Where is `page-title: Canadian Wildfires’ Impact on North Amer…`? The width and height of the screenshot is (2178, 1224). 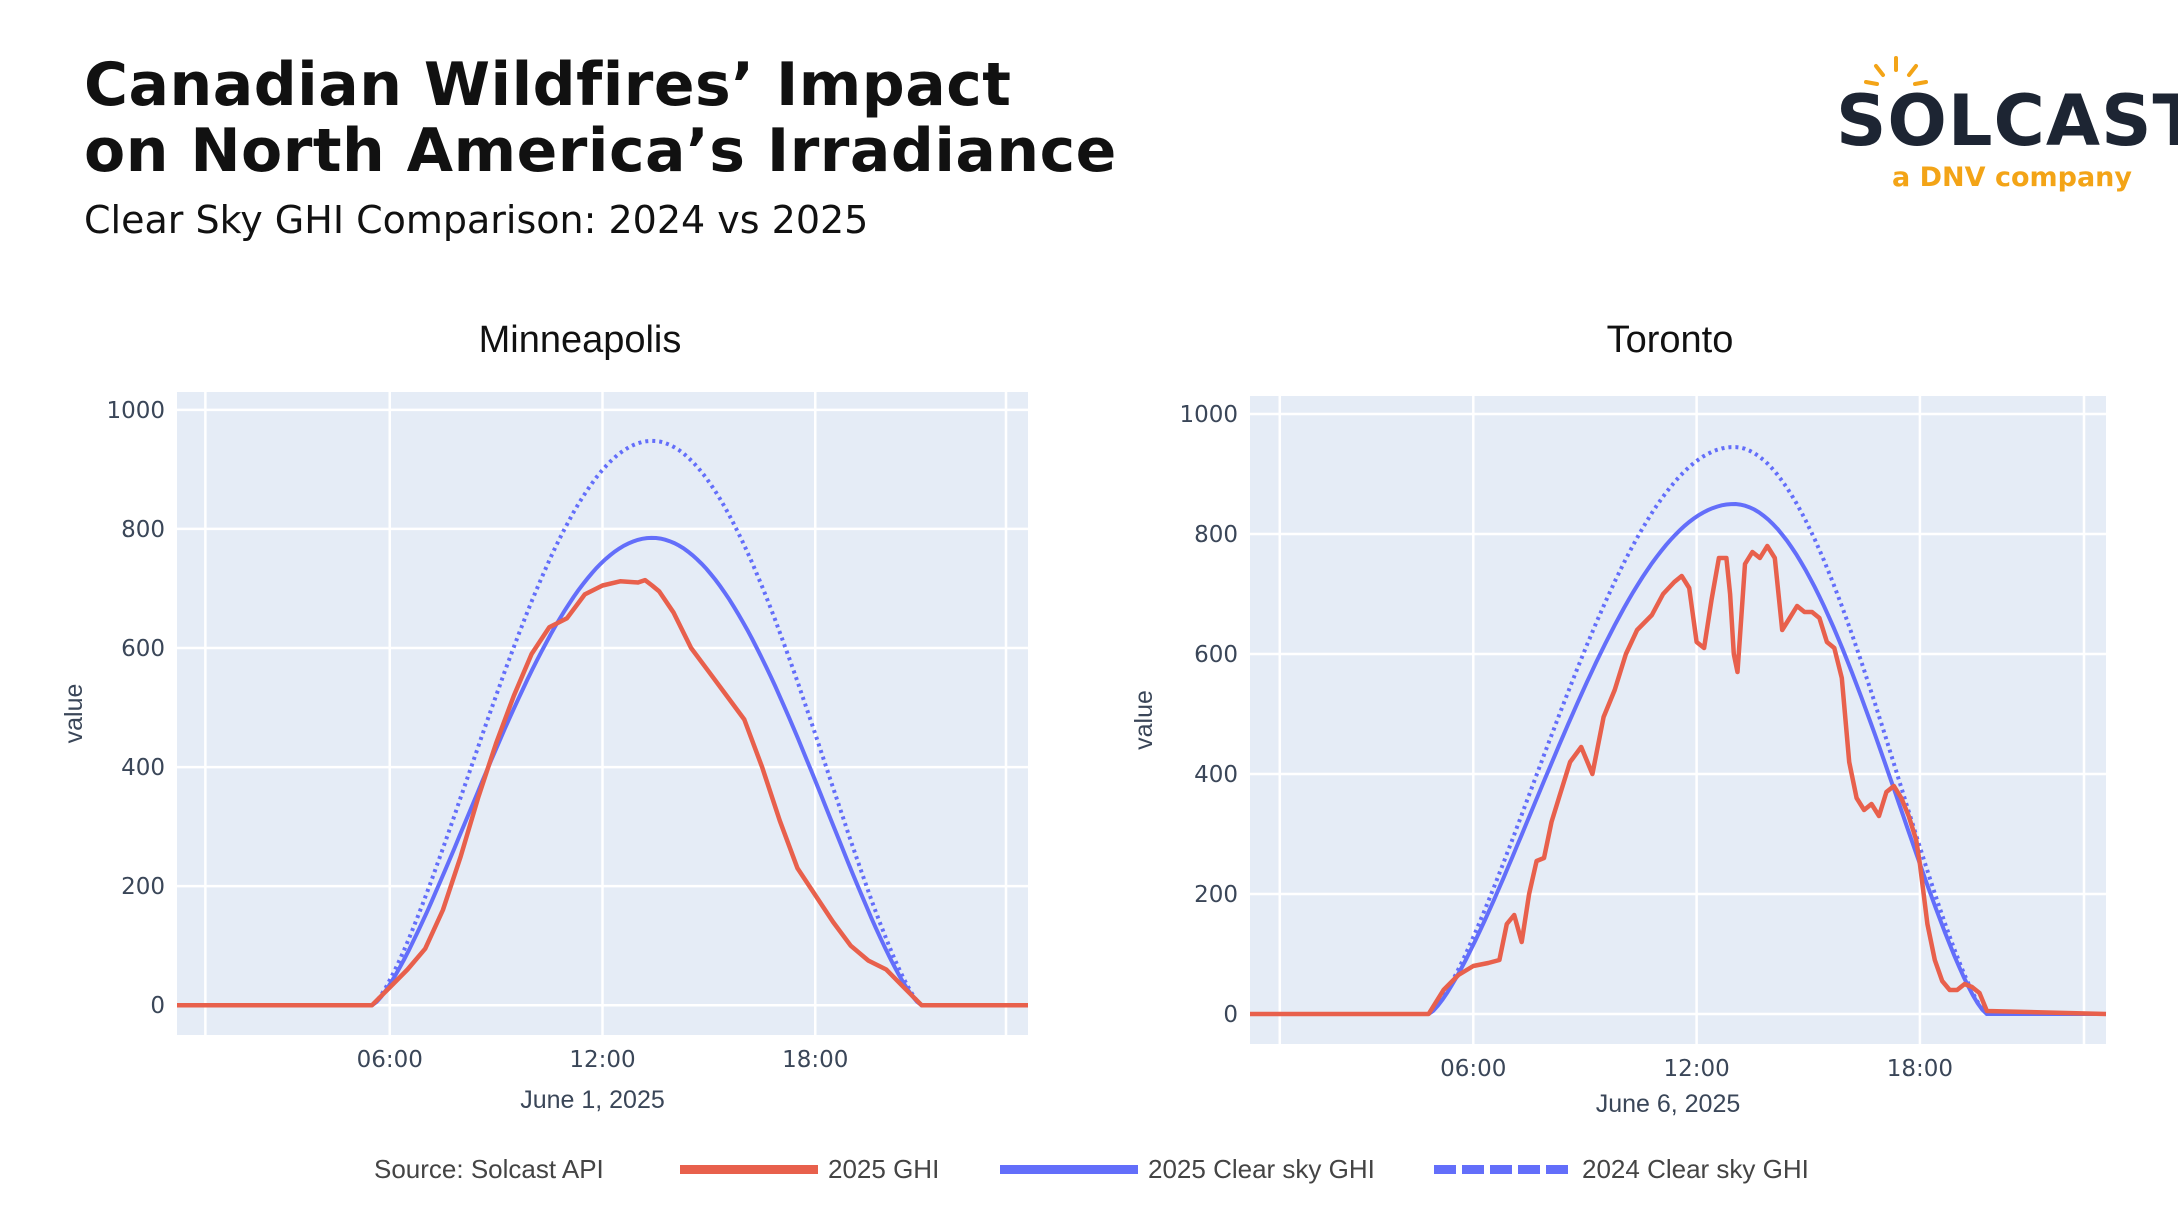
page-title: Canadian Wildfires’ Impact on North Amer… is located at coordinates (600, 118).